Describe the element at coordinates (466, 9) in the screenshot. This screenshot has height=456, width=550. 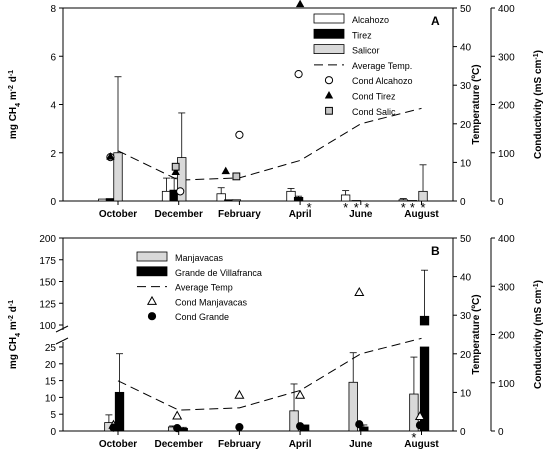
I see `y-tick-label-temp: 50` at that location.